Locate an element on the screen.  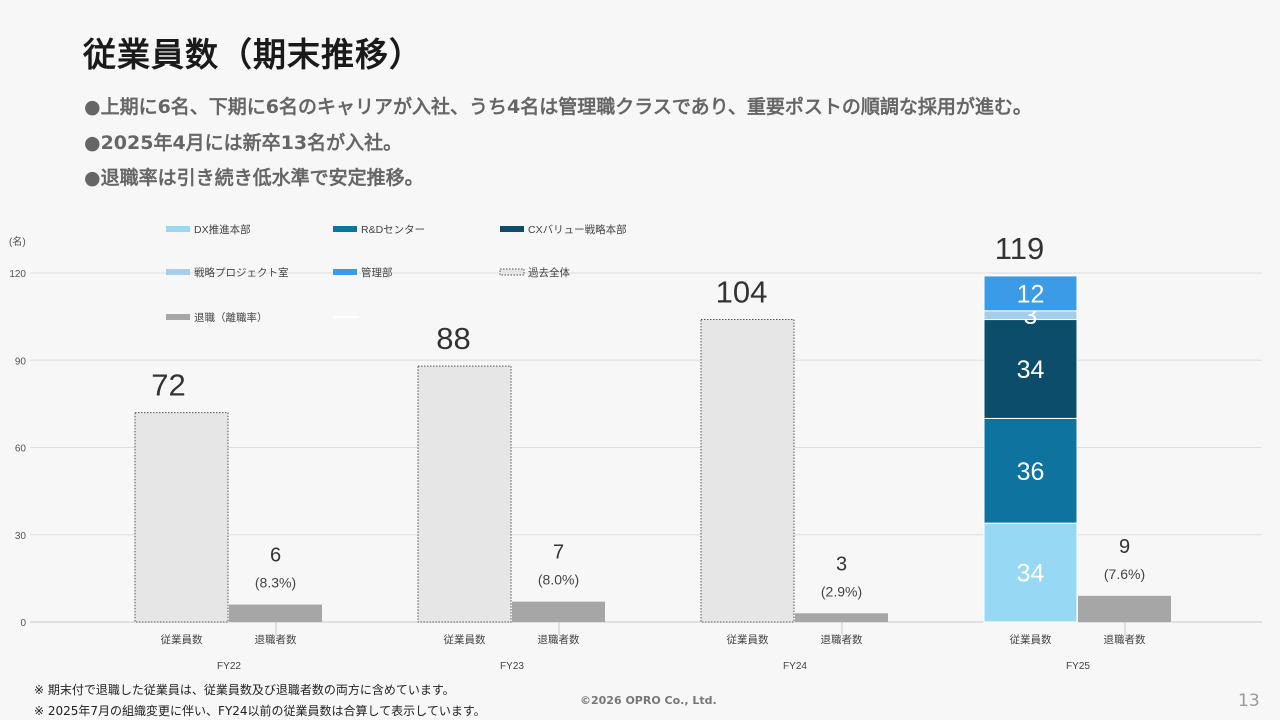
employee-total-label: 88 is located at coordinates (453, 338).